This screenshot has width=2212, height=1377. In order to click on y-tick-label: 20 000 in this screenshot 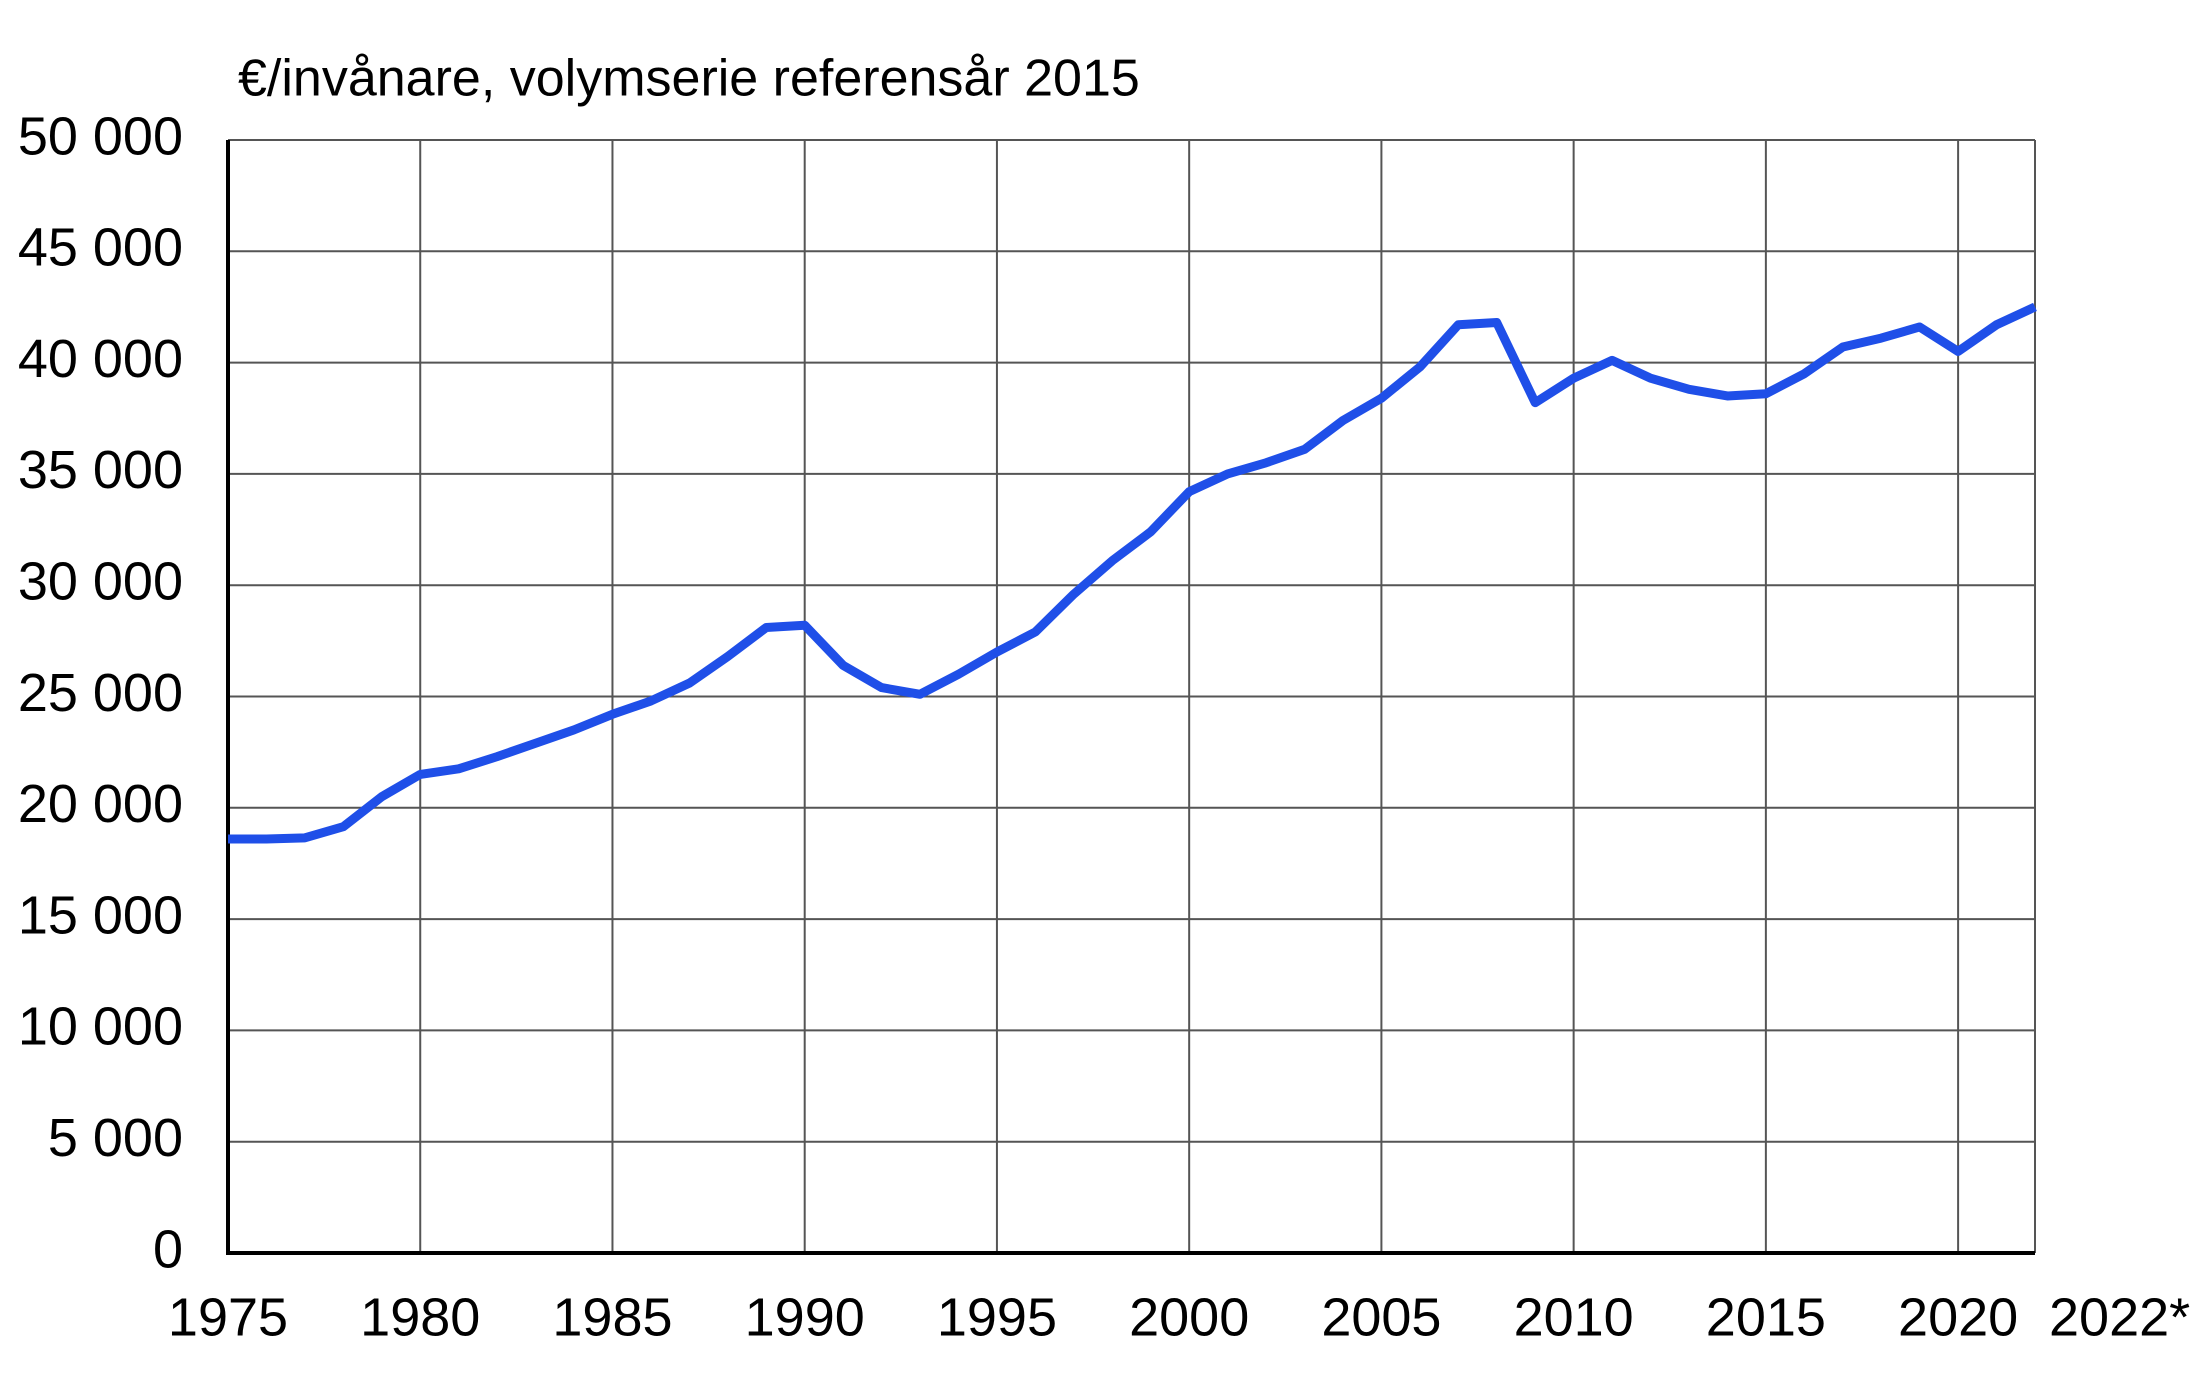, I will do `click(100, 804)`.